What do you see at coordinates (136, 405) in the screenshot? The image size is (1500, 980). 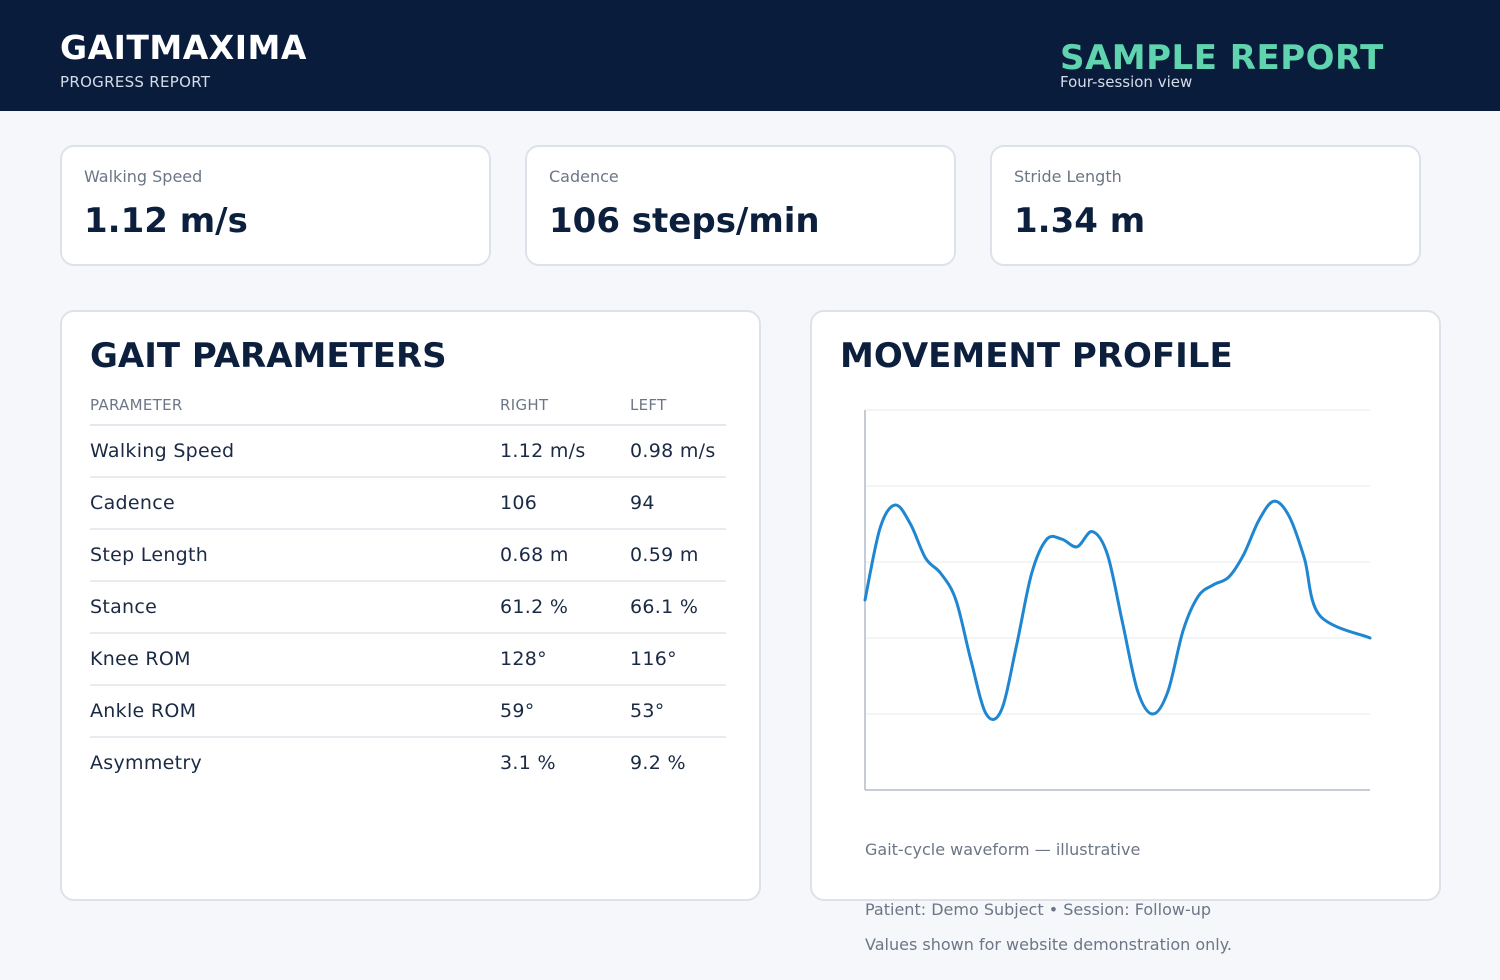 I see `column-header-parameter: PARAMETER` at bounding box center [136, 405].